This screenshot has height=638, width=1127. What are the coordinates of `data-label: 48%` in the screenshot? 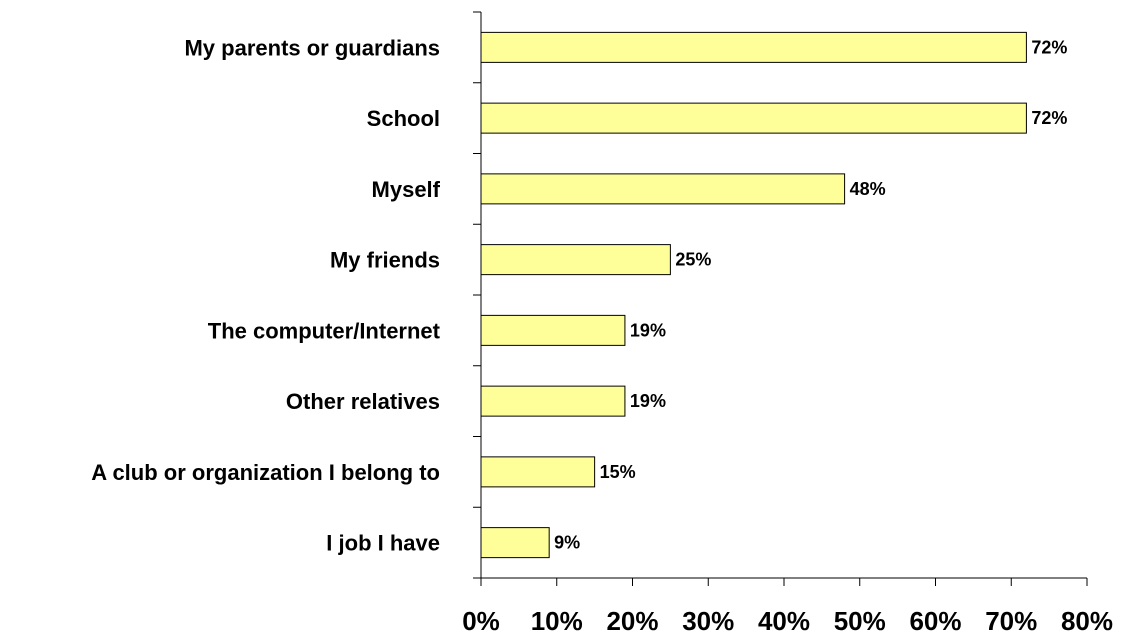 It's located at (868, 189).